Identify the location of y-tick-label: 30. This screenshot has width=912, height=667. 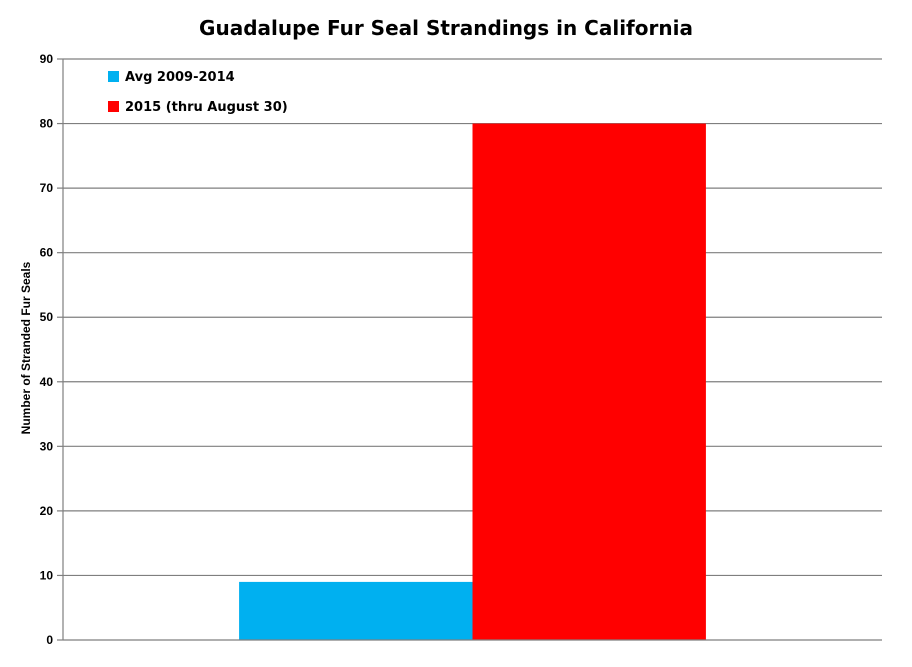
(47, 446).